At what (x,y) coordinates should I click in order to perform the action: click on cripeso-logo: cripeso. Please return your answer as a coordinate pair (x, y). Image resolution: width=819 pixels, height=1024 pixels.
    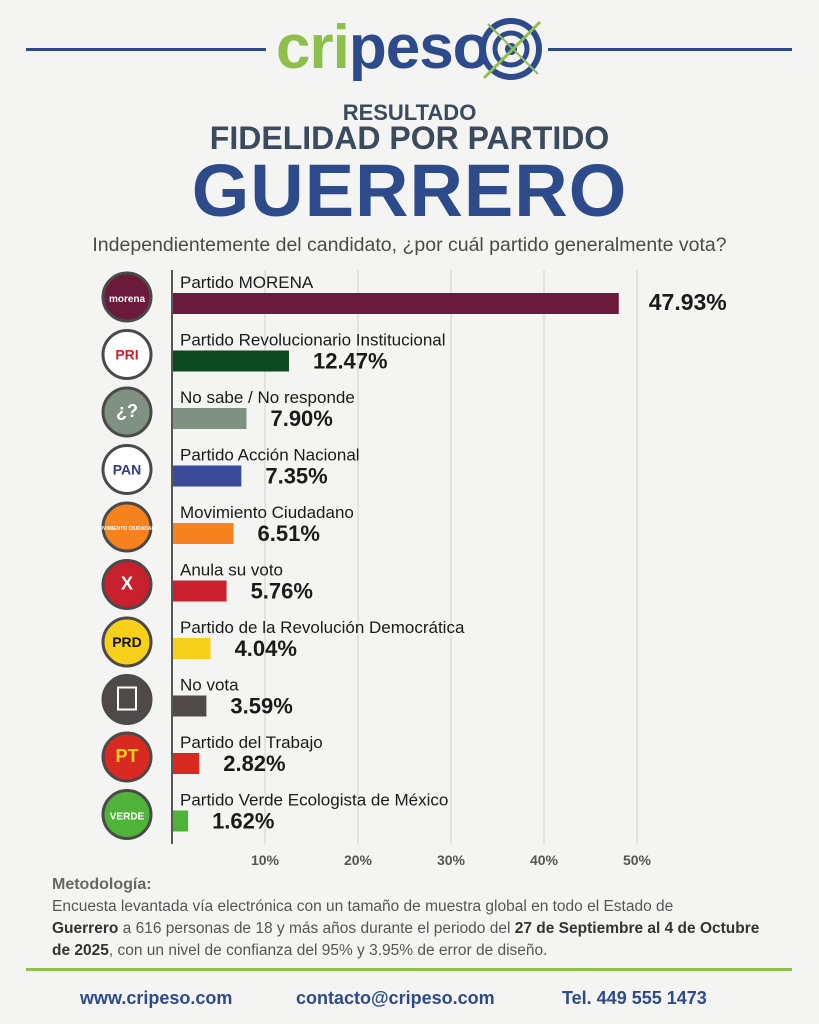
    Looking at the image, I should click on (411, 48).